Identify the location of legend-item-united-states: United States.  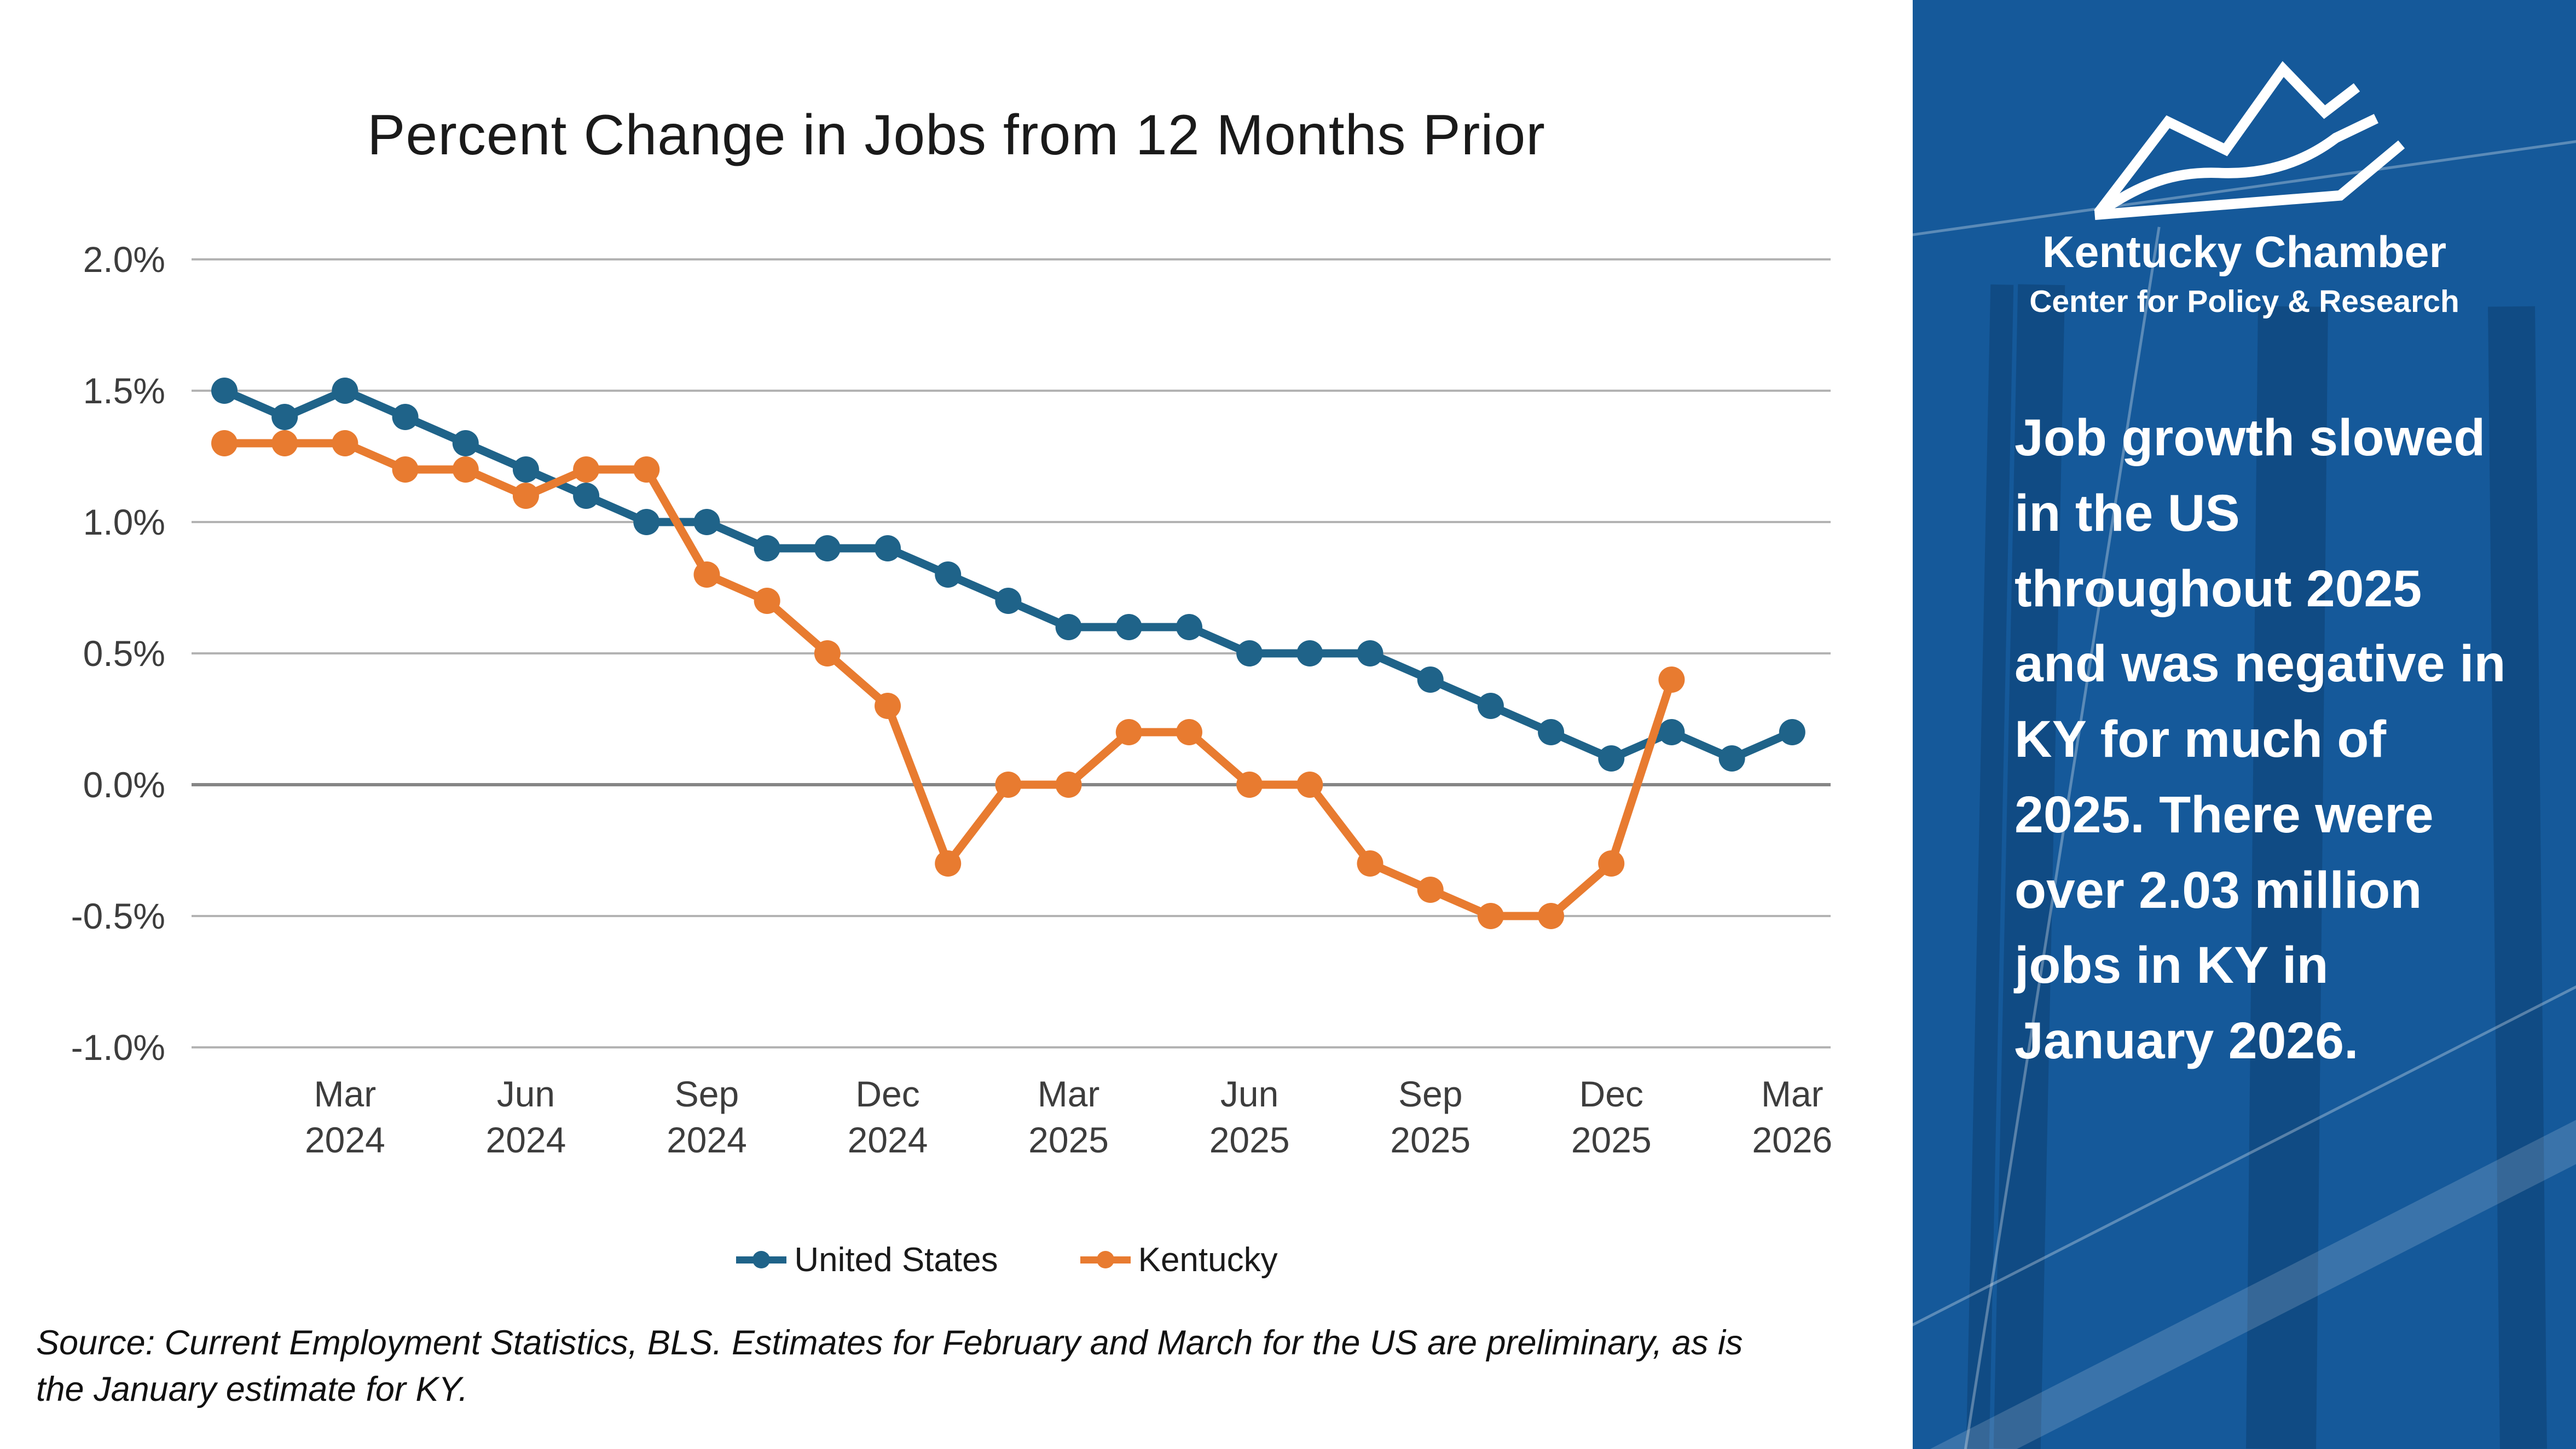
(867, 1260).